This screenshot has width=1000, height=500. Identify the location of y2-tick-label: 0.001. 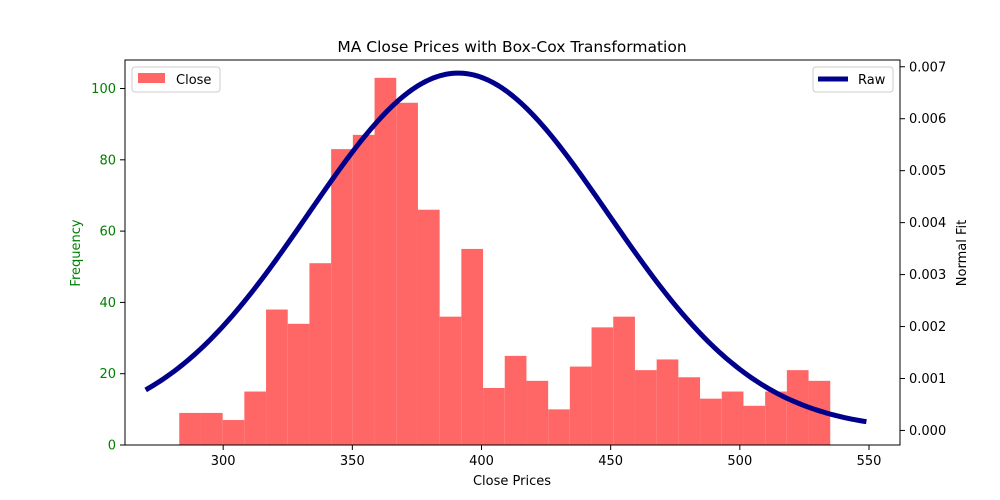
(927, 379).